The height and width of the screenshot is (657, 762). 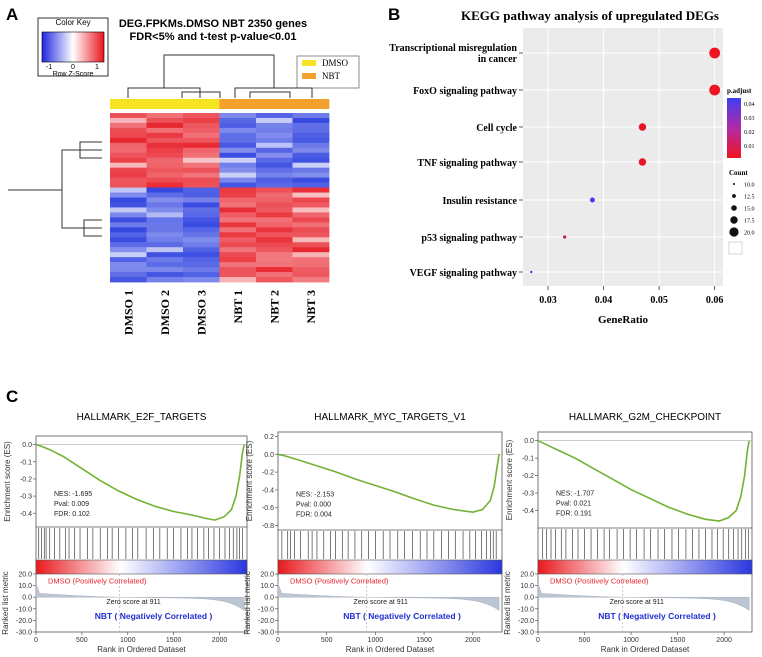 I want to click on legend-swatch-dmso, so click(x=309, y=63).